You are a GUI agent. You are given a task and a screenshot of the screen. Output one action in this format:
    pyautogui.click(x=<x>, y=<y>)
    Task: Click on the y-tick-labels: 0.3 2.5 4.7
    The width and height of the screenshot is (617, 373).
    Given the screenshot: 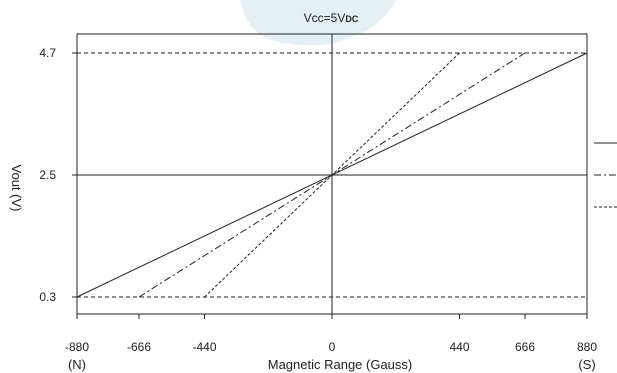 What is the action you would take?
    pyautogui.click(x=47, y=175)
    